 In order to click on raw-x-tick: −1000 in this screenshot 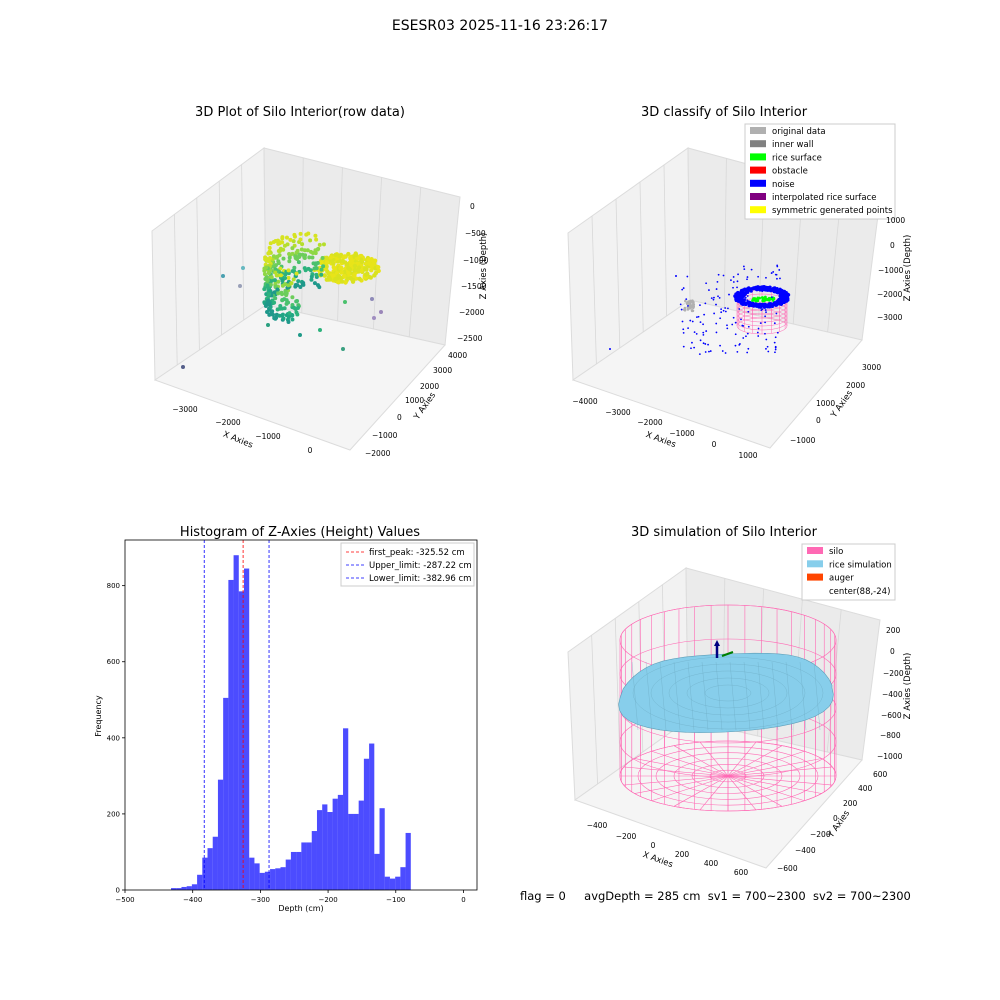, I will do `click(268, 436)`.